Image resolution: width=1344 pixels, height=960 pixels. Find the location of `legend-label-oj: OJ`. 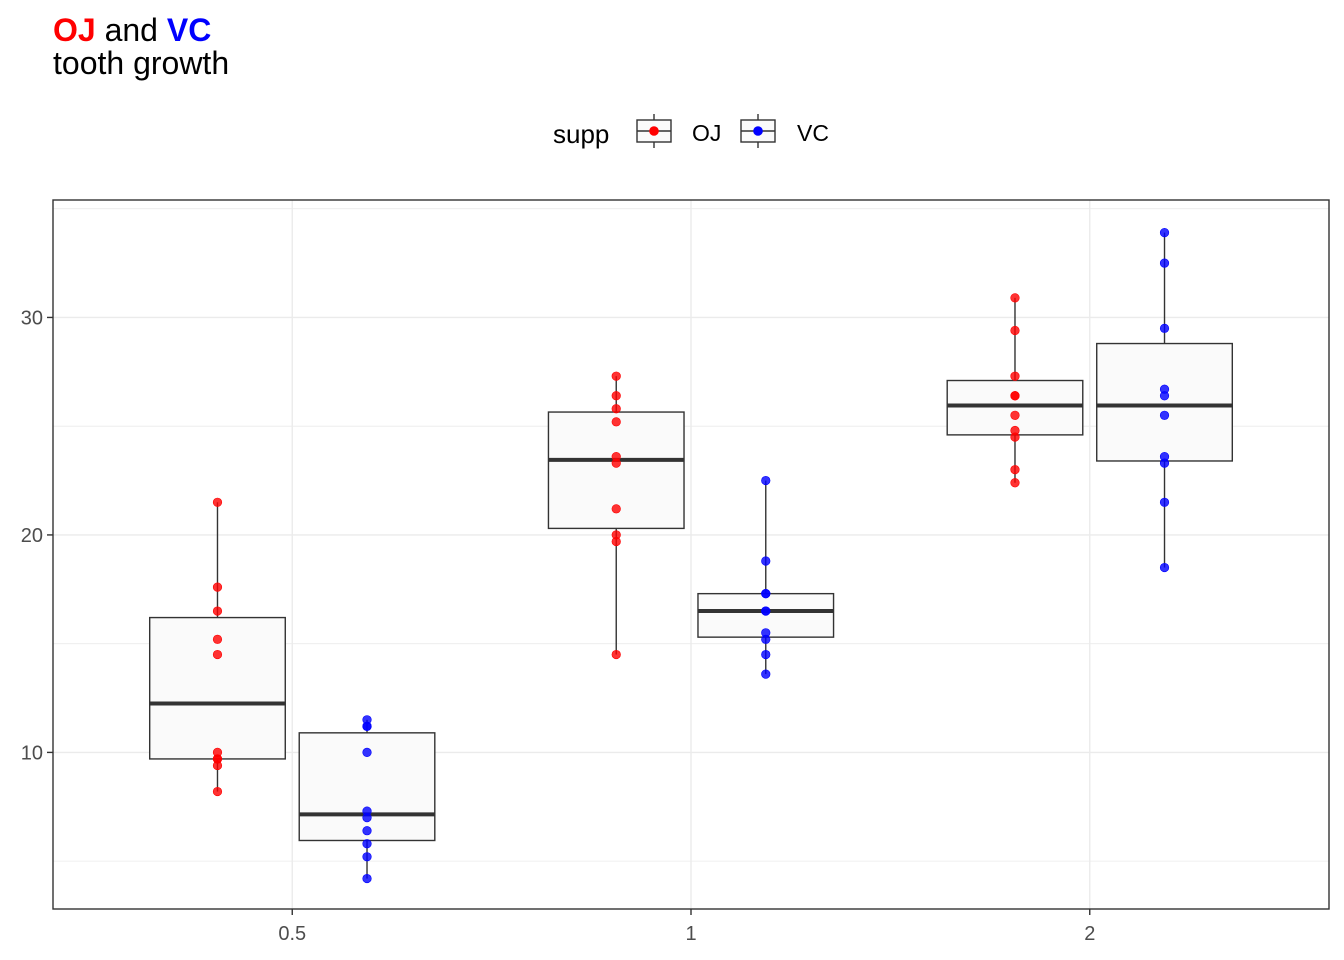

legend-label-oj: OJ is located at coordinates (706, 133).